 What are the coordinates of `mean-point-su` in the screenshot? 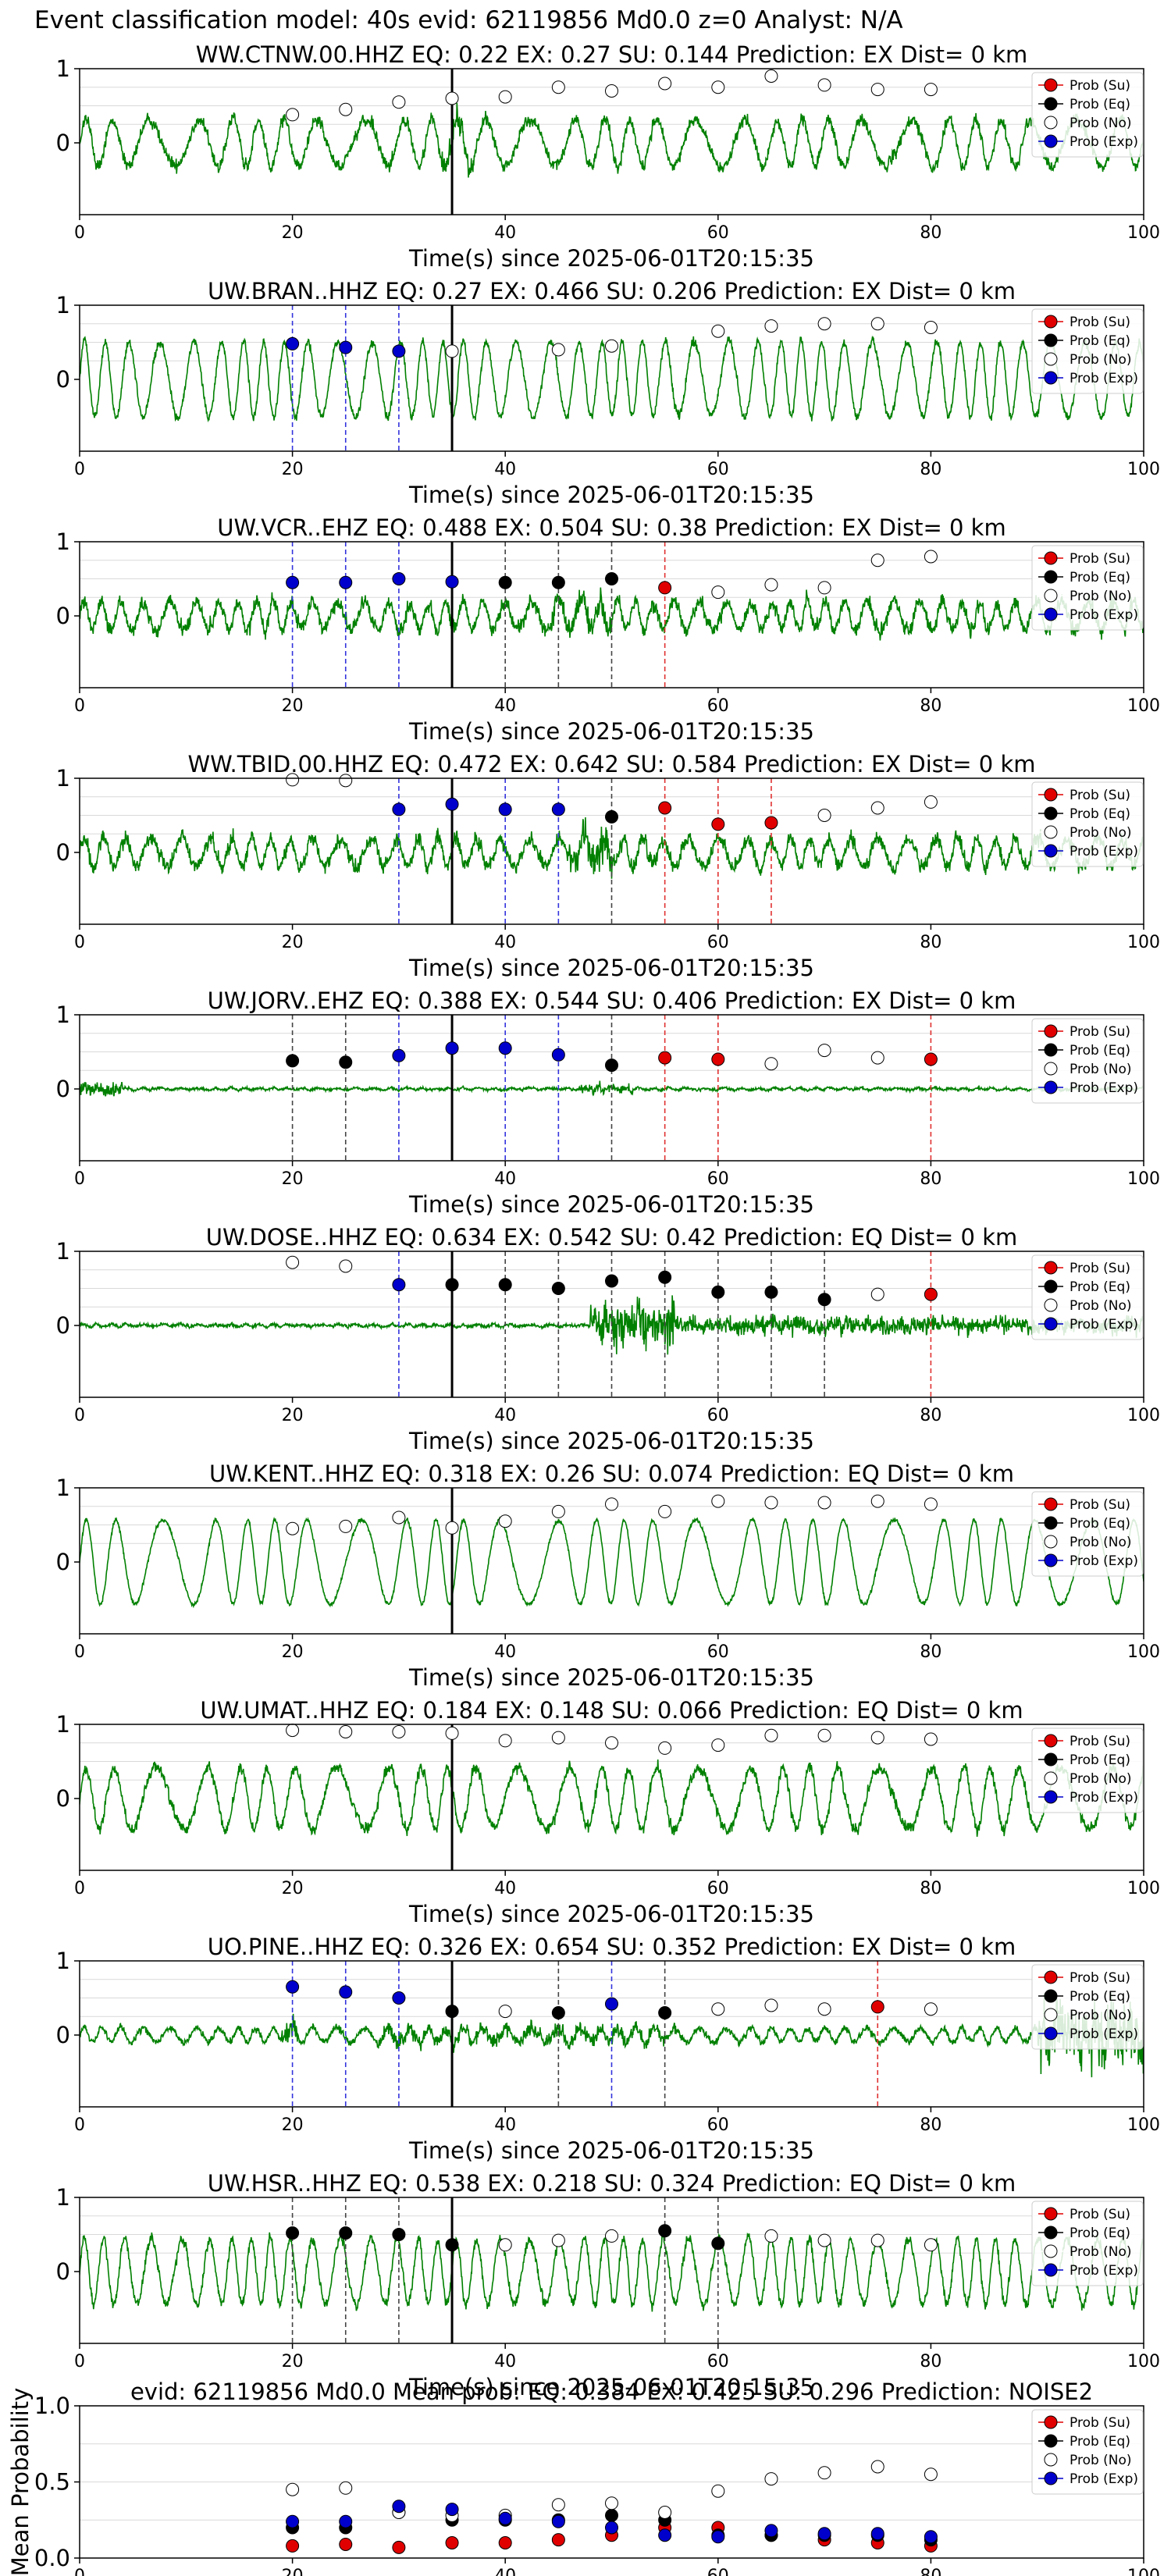 It's located at (293, 2546).